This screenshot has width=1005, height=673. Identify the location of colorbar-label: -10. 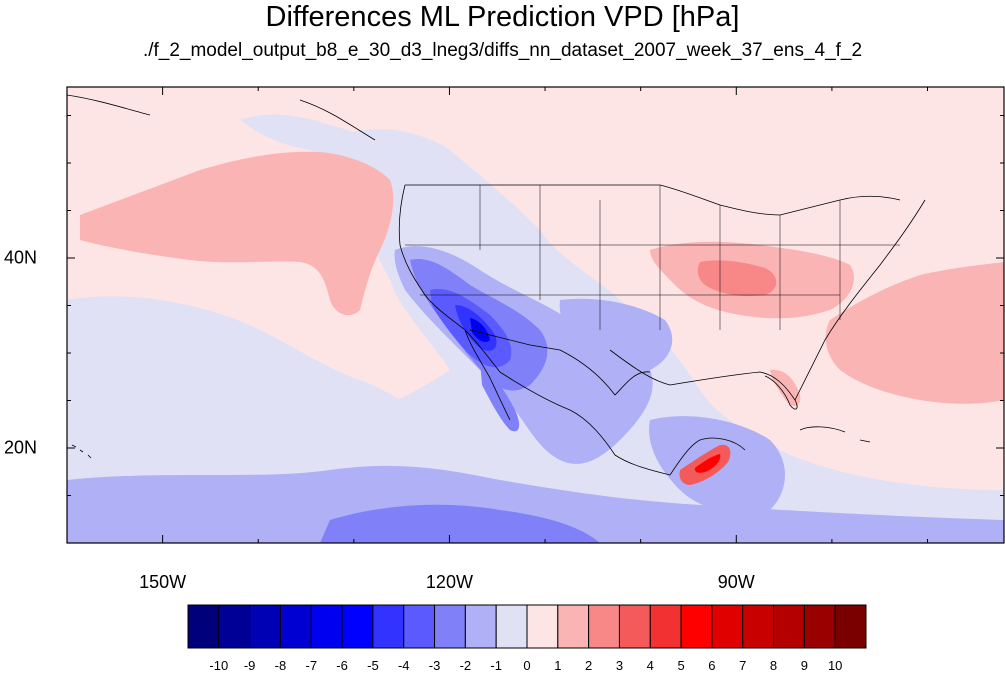
(219, 665).